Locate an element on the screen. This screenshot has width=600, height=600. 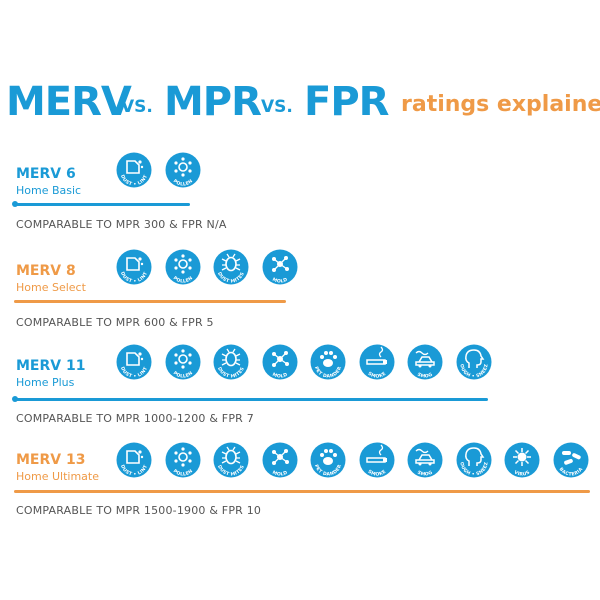
tier-name: MERV 6 is located at coordinates (46, 174).